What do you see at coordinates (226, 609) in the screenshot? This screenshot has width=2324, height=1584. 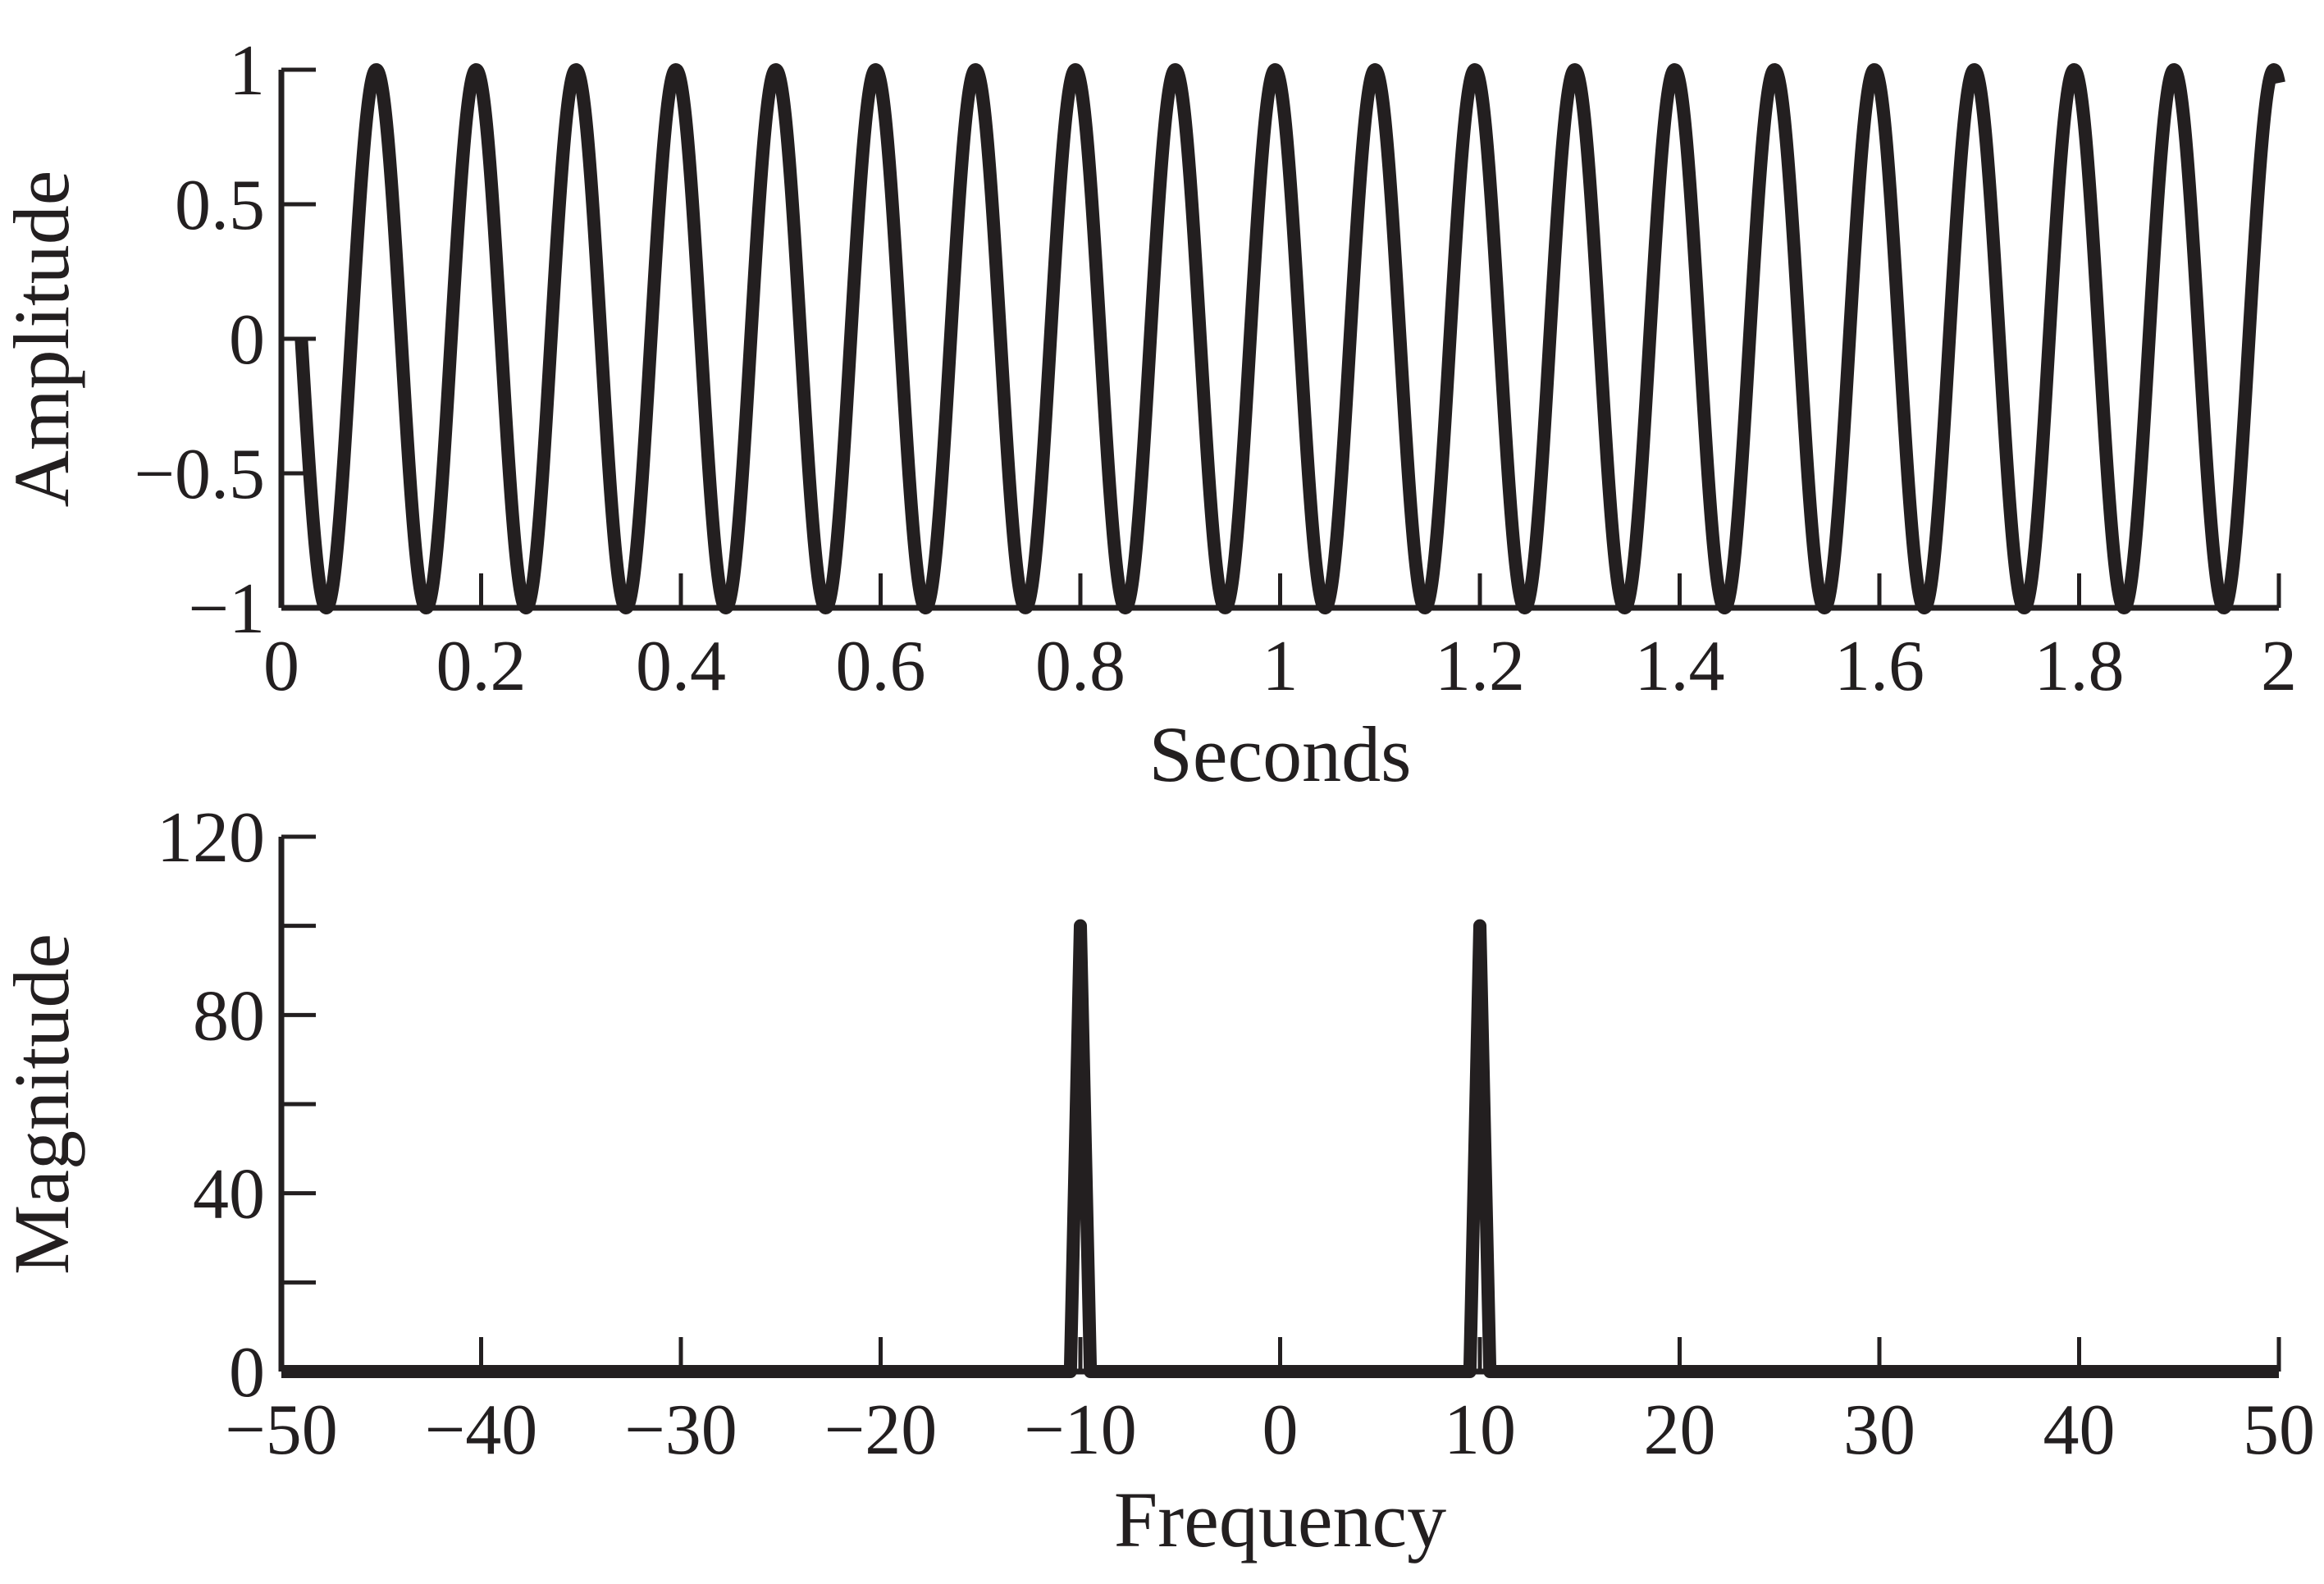 I see `y-tick-label: −1` at bounding box center [226, 609].